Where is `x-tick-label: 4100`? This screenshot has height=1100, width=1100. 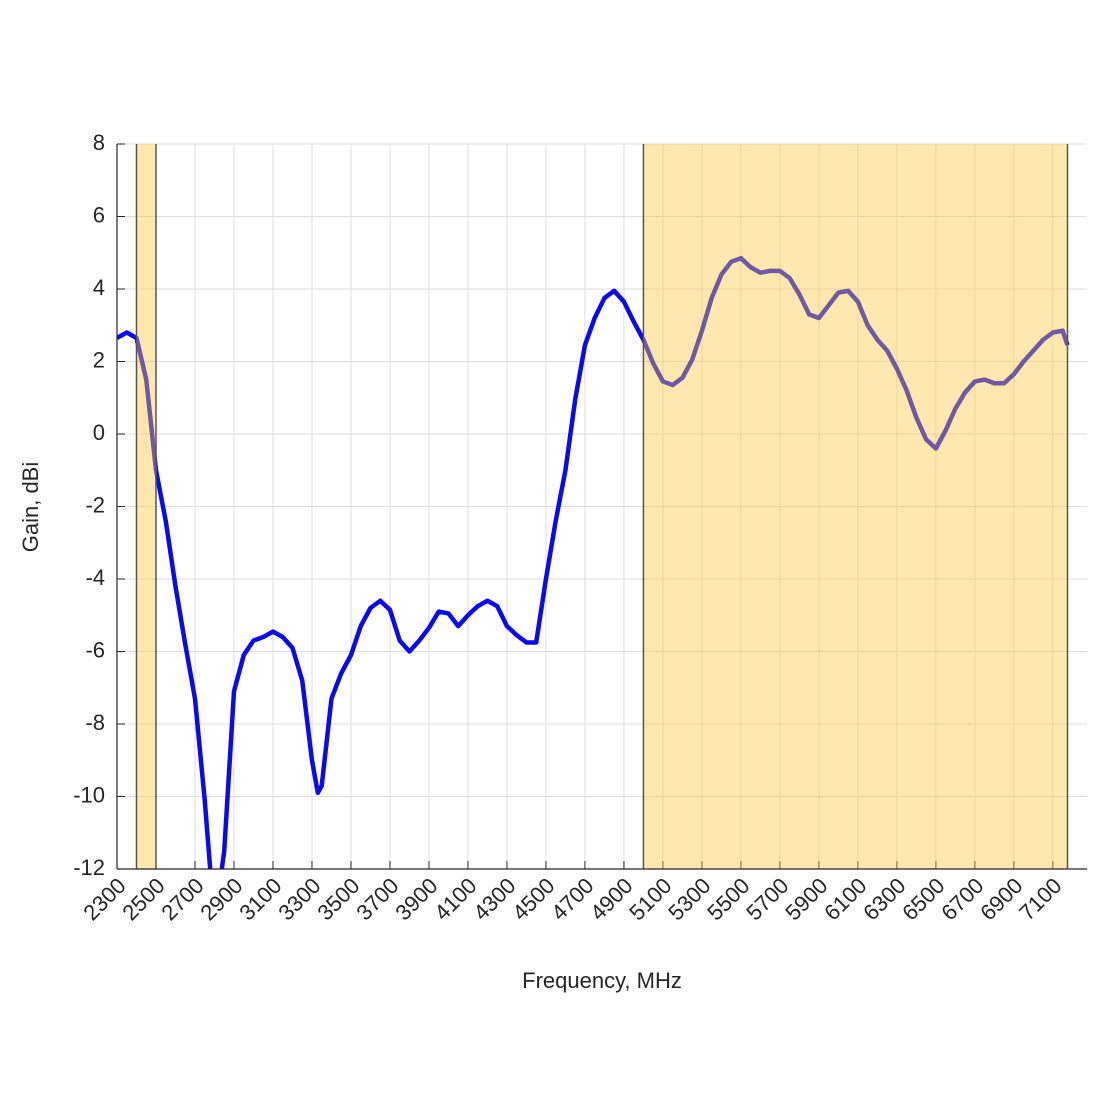 x-tick-label: 4100 is located at coordinates (455, 899).